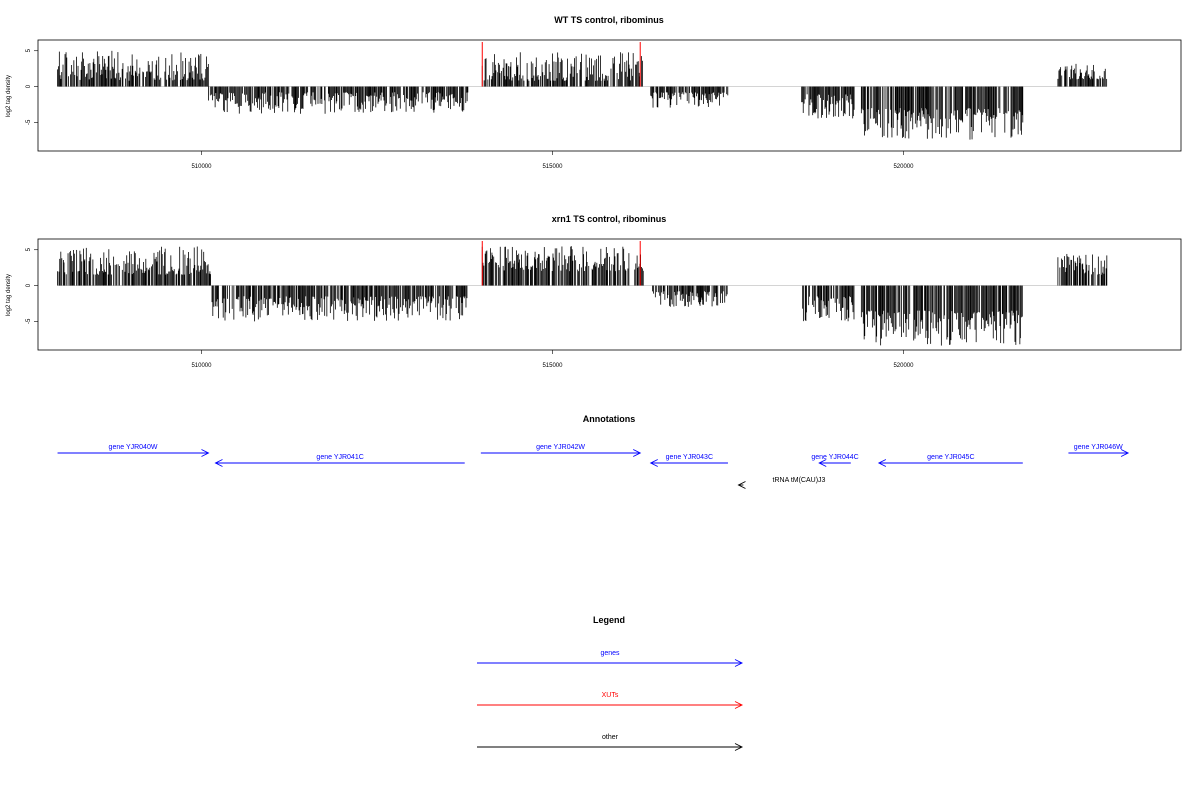 The image size is (1200, 800). Describe the element at coordinates (610, 695) in the screenshot. I see `legend-label: XUTs` at that location.